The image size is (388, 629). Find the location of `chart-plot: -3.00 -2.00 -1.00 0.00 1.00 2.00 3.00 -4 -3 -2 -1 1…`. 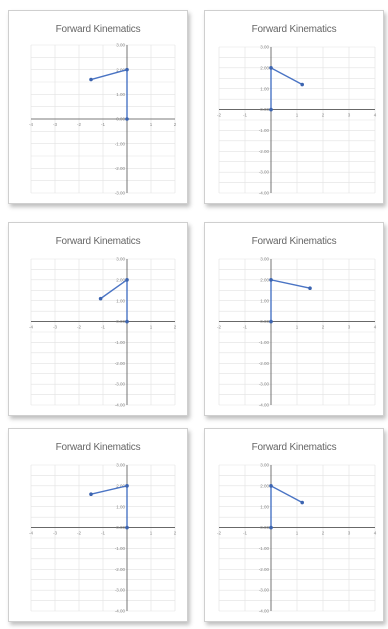

chart-plot: -3.00 -2.00 -1.00 0.00 1.00 2.00 3.00 -4 -3 -2 -1 1… is located at coordinates (103, 119).